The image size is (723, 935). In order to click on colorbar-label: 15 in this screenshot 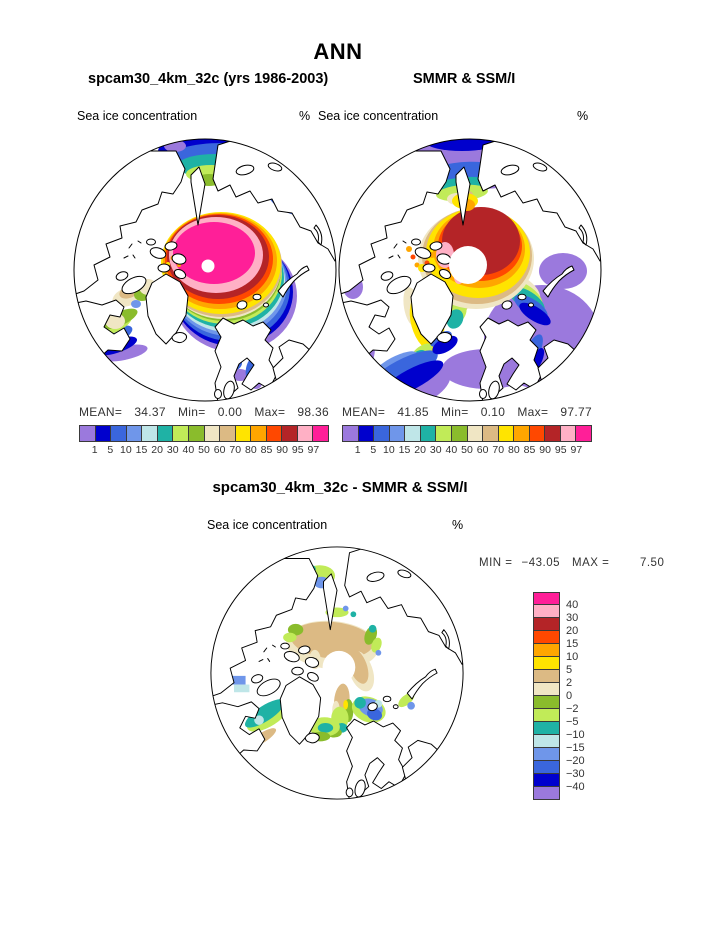, I will do `click(572, 644)`.